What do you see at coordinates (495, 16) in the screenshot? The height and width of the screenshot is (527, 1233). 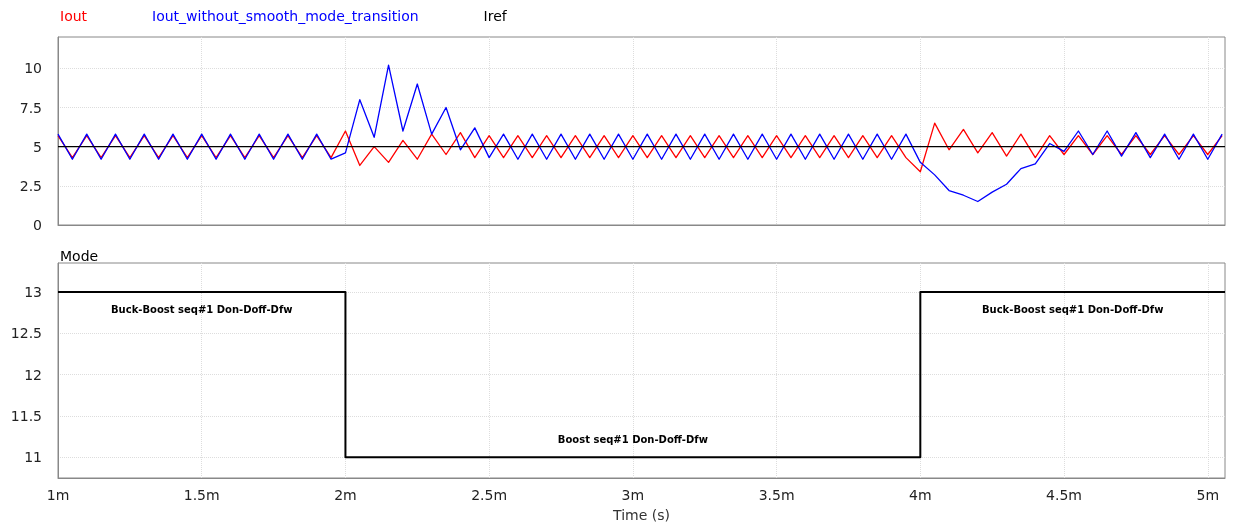 I see `text: Iref` at bounding box center [495, 16].